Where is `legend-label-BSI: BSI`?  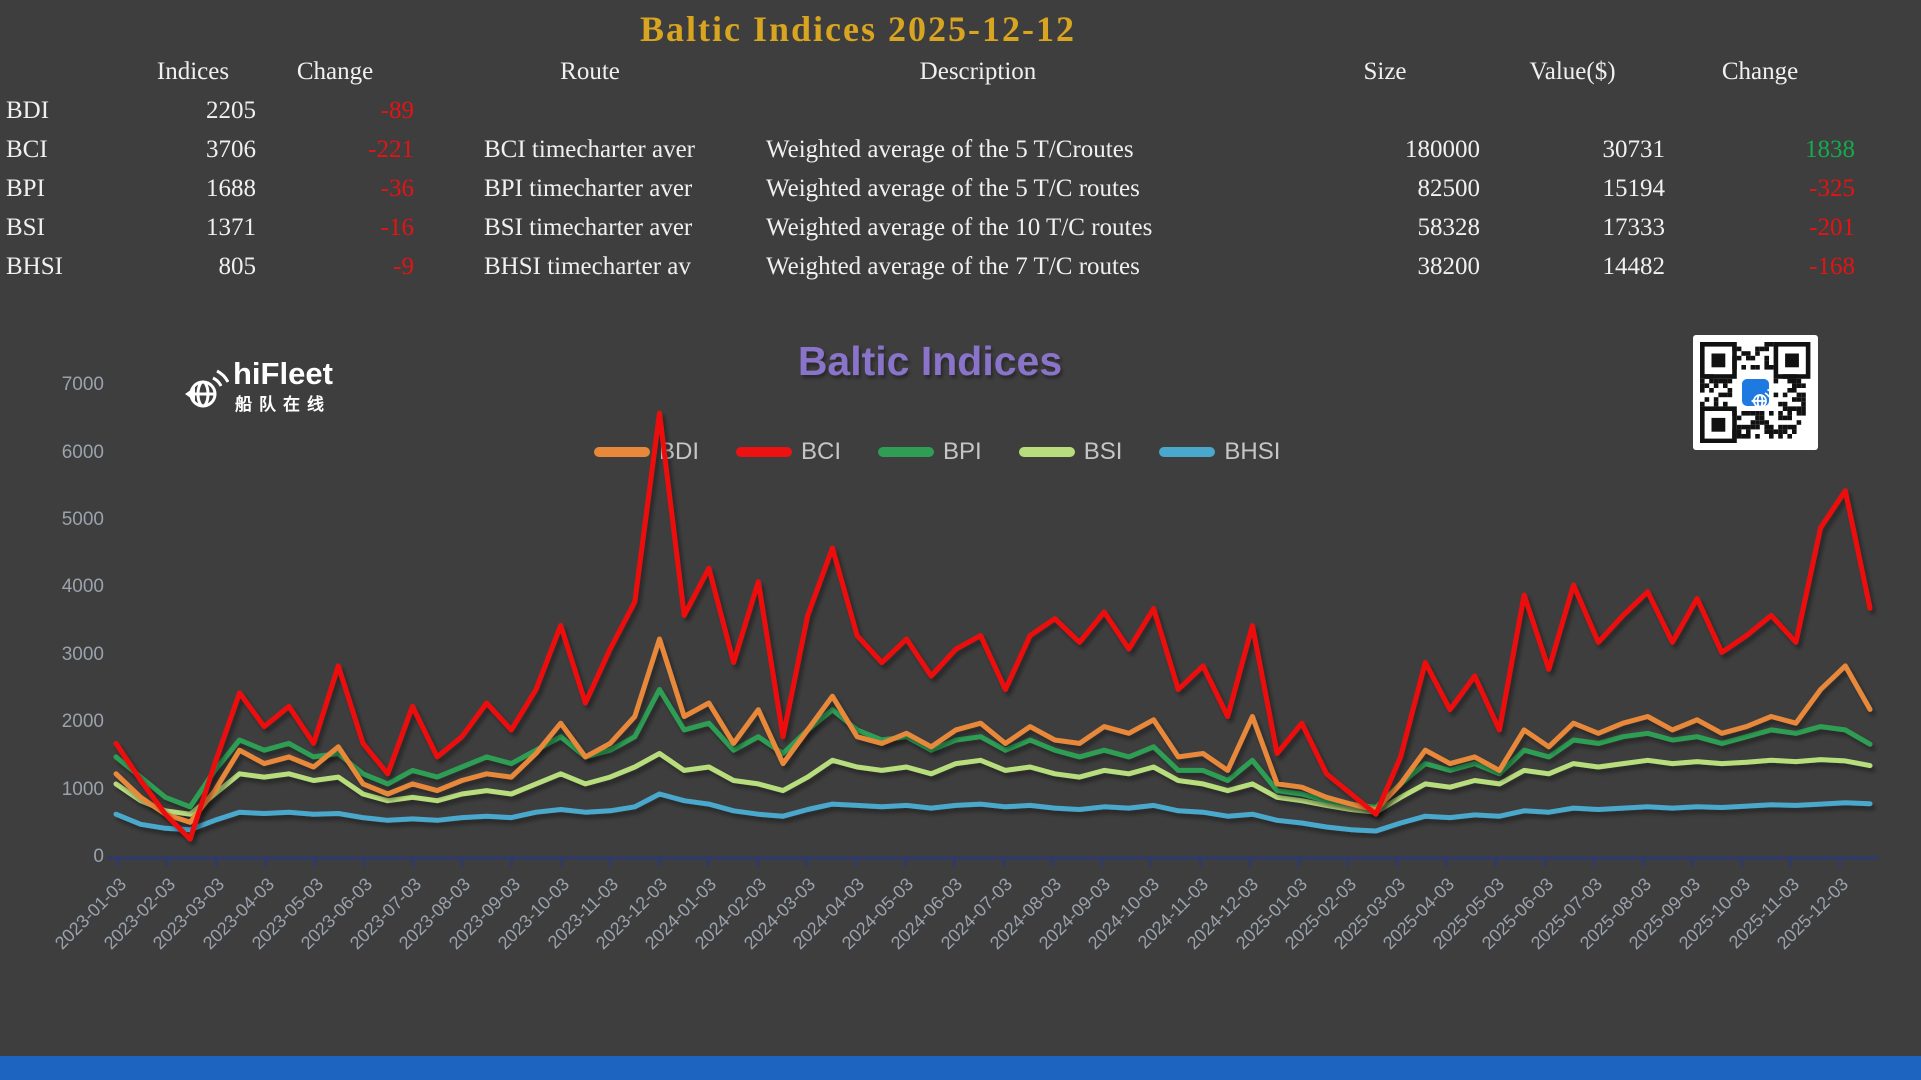 legend-label-BSI: BSI is located at coordinates (1103, 451).